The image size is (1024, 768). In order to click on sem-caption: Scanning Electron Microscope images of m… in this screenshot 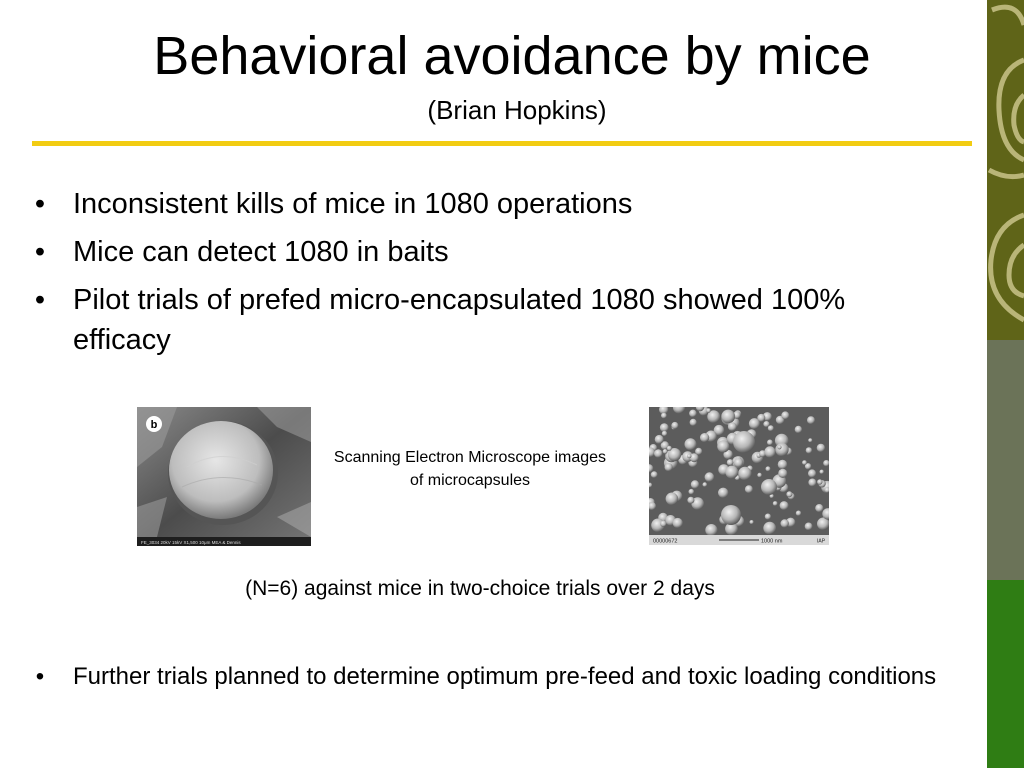, I will do `click(470, 469)`.